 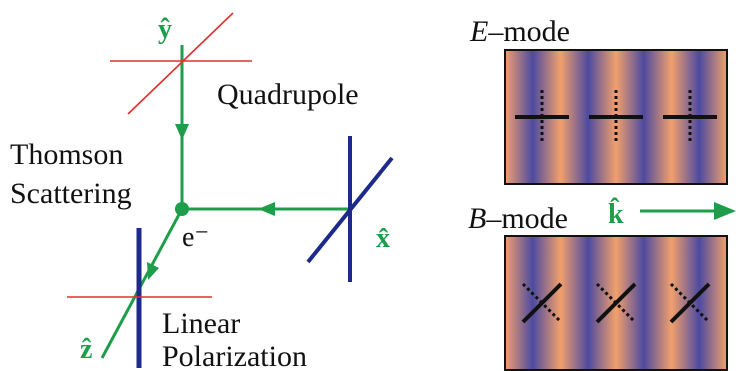 I want to click on z-axis-label: ẑ, so click(x=86, y=349).